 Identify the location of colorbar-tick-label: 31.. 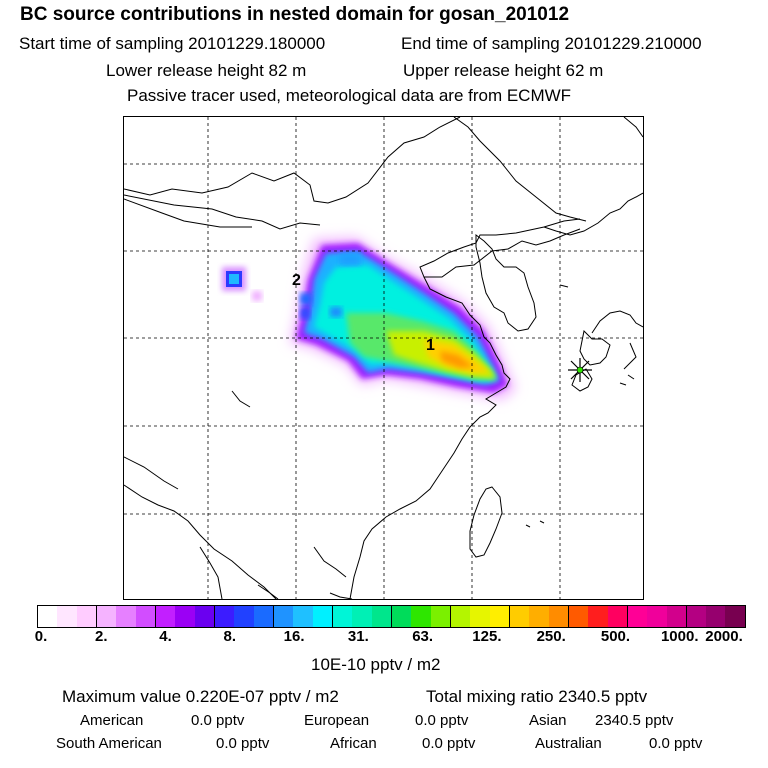
(358, 636).